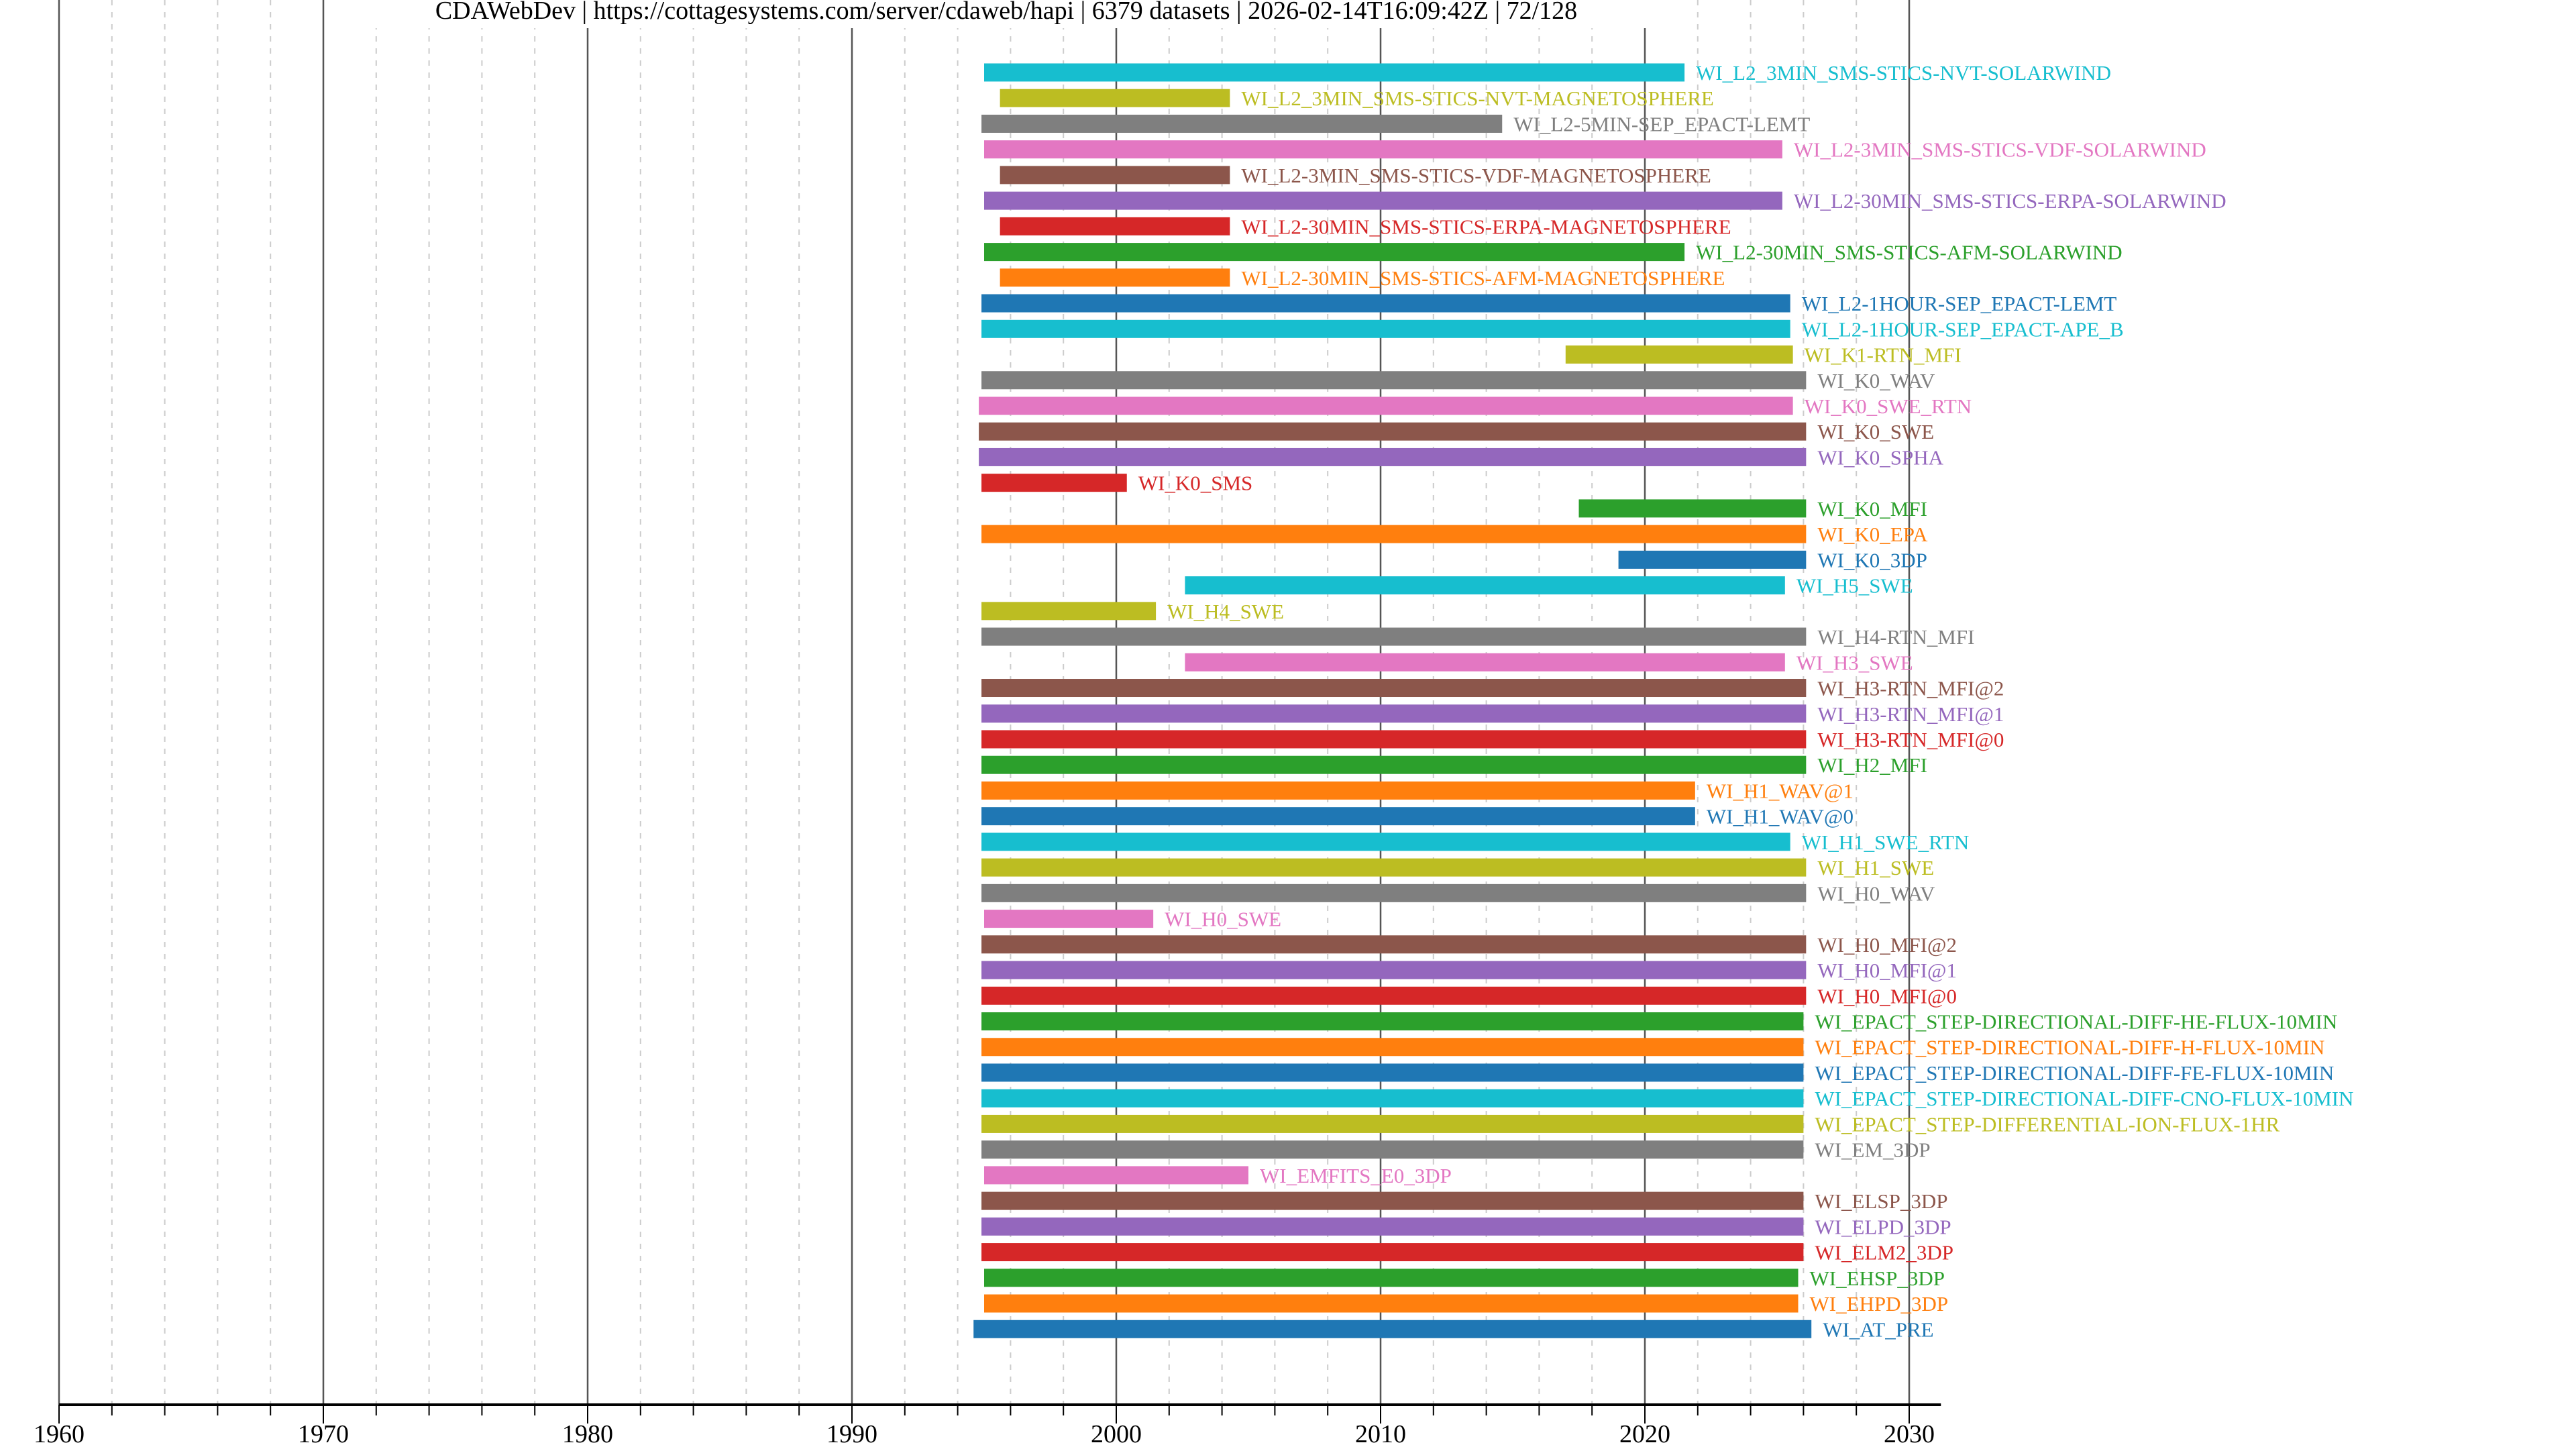 This screenshot has height=1449, width=2576. What do you see at coordinates (1963, 329) in the screenshot?
I see `dataset-label: WI_L2-1HOUR-SEP_EPACT-APE_B` at bounding box center [1963, 329].